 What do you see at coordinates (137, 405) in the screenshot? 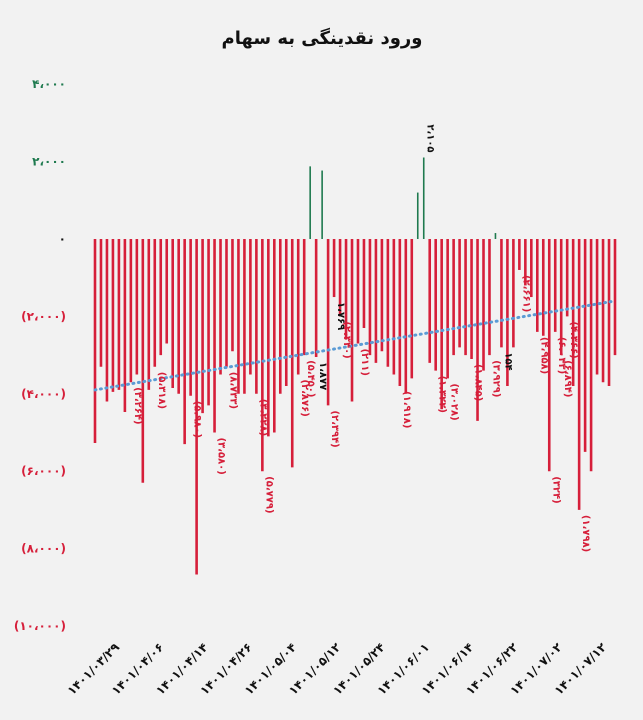
I see `data-label: (۳،۲۶۴)` at bounding box center [137, 405].